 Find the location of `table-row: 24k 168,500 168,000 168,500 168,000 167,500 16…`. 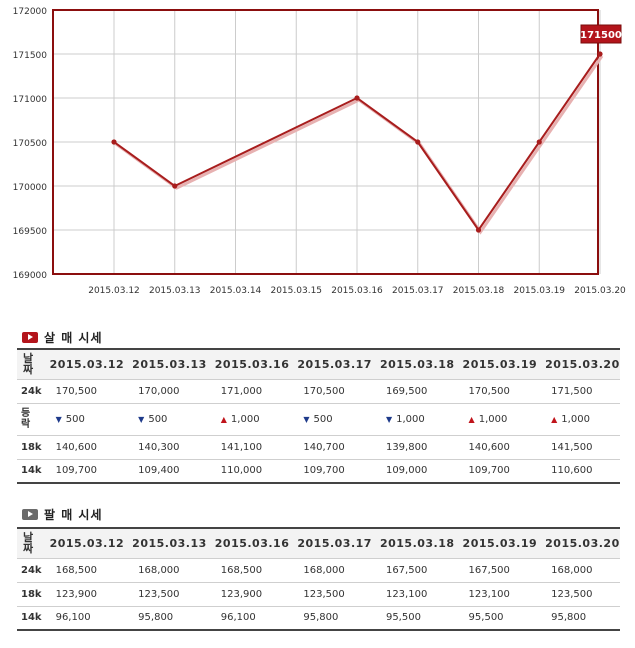

table-row: 24k 168,500 168,000 168,500 168,000 167,500 16… is located at coordinates (318, 570).